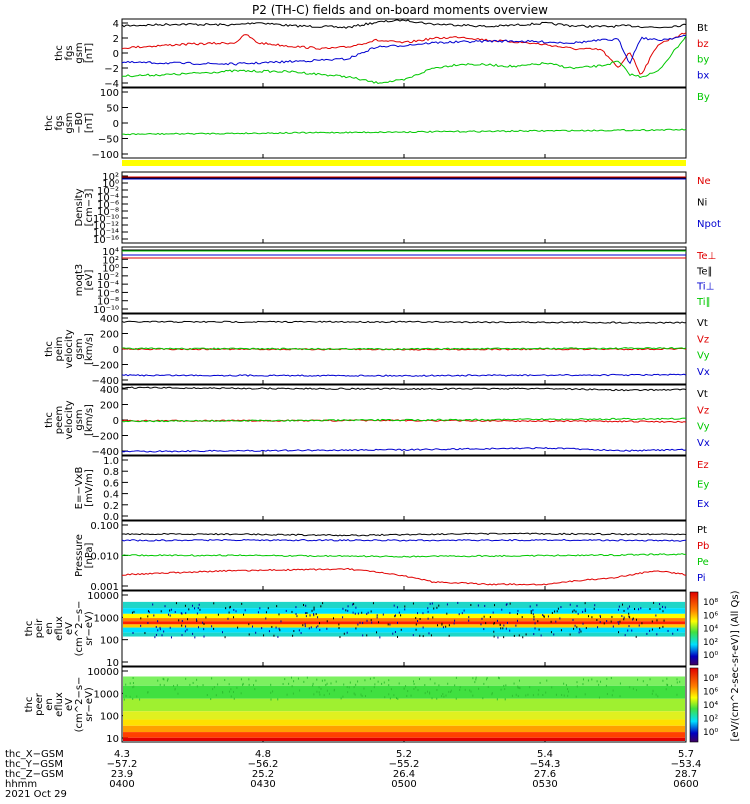 This screenshot has width=750, height=804. Describe the element at coordinates (79, 280) in the screenshot. I see `y-axis-title-line: moqt3` at that location.